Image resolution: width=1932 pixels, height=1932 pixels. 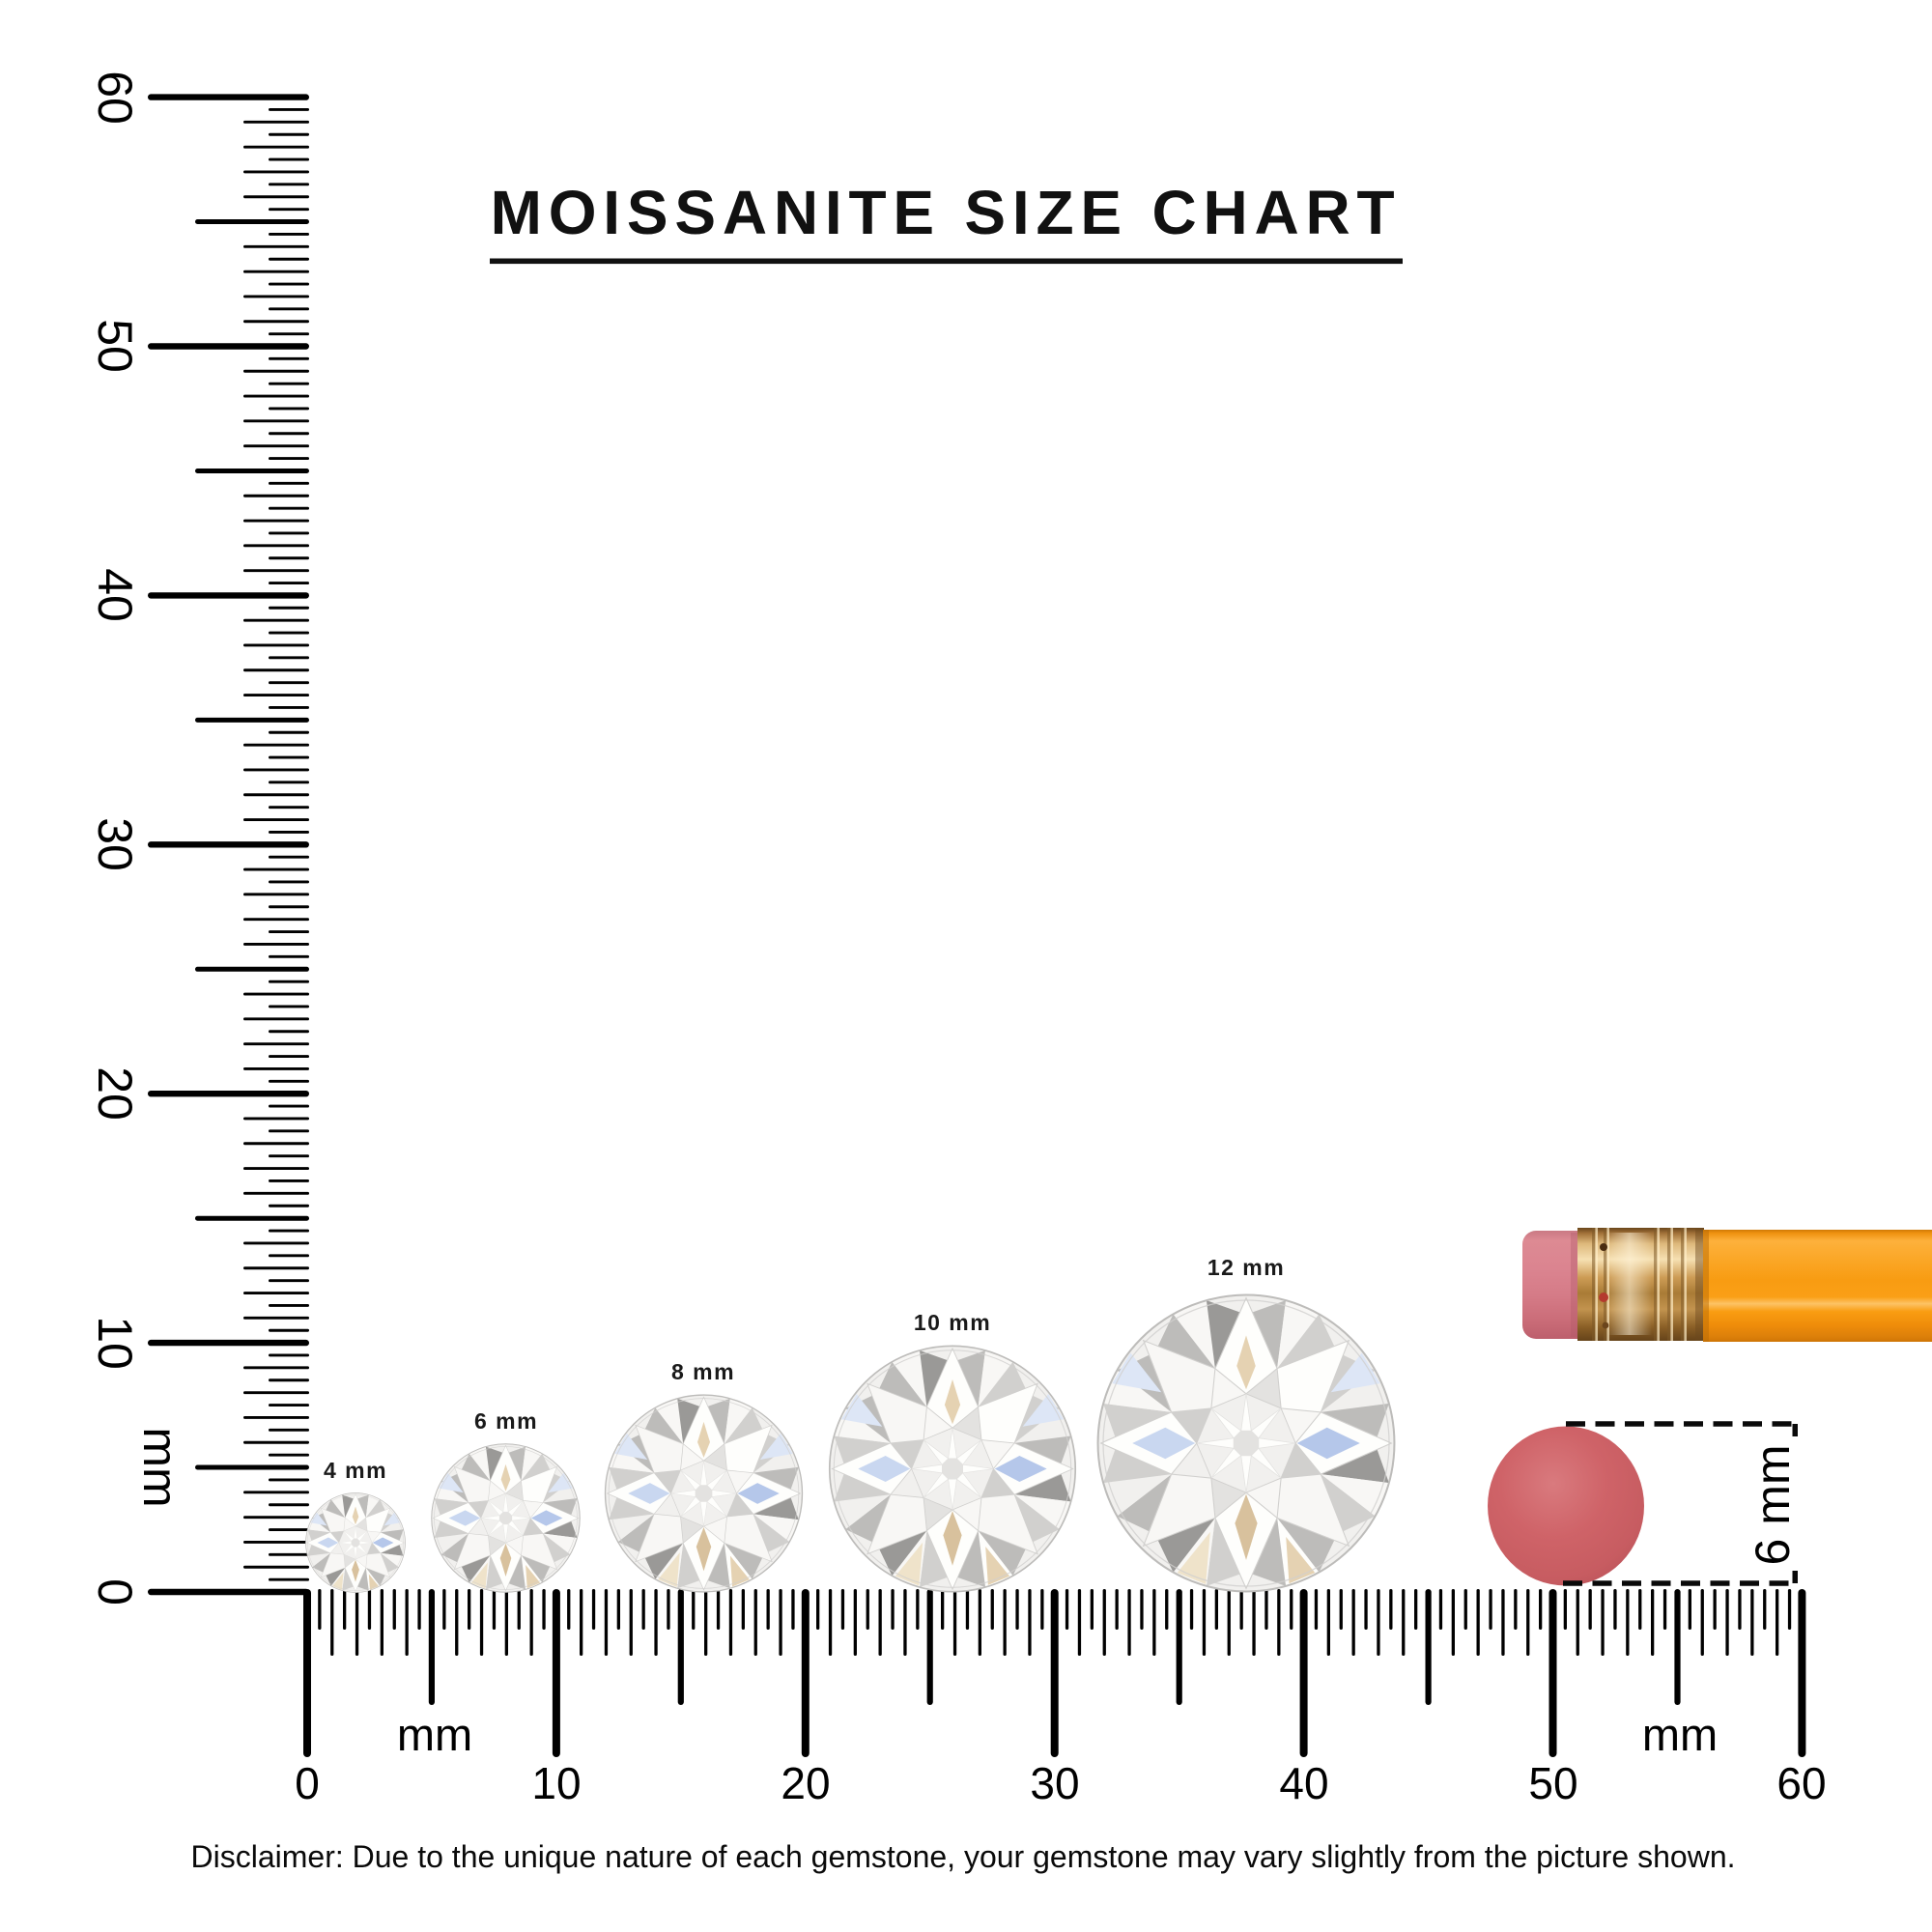 What do you see at coordinates (946, 212) in the screenshot?
I see `svg-text: MOISSANITE SIZE CHART` at bounding box center [946, 212].